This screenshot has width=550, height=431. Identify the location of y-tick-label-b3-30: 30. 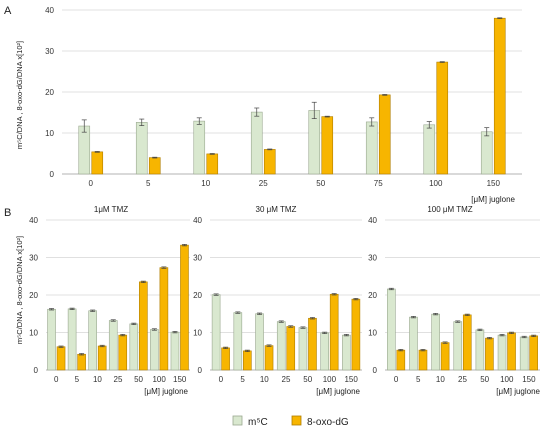
(372, 258).